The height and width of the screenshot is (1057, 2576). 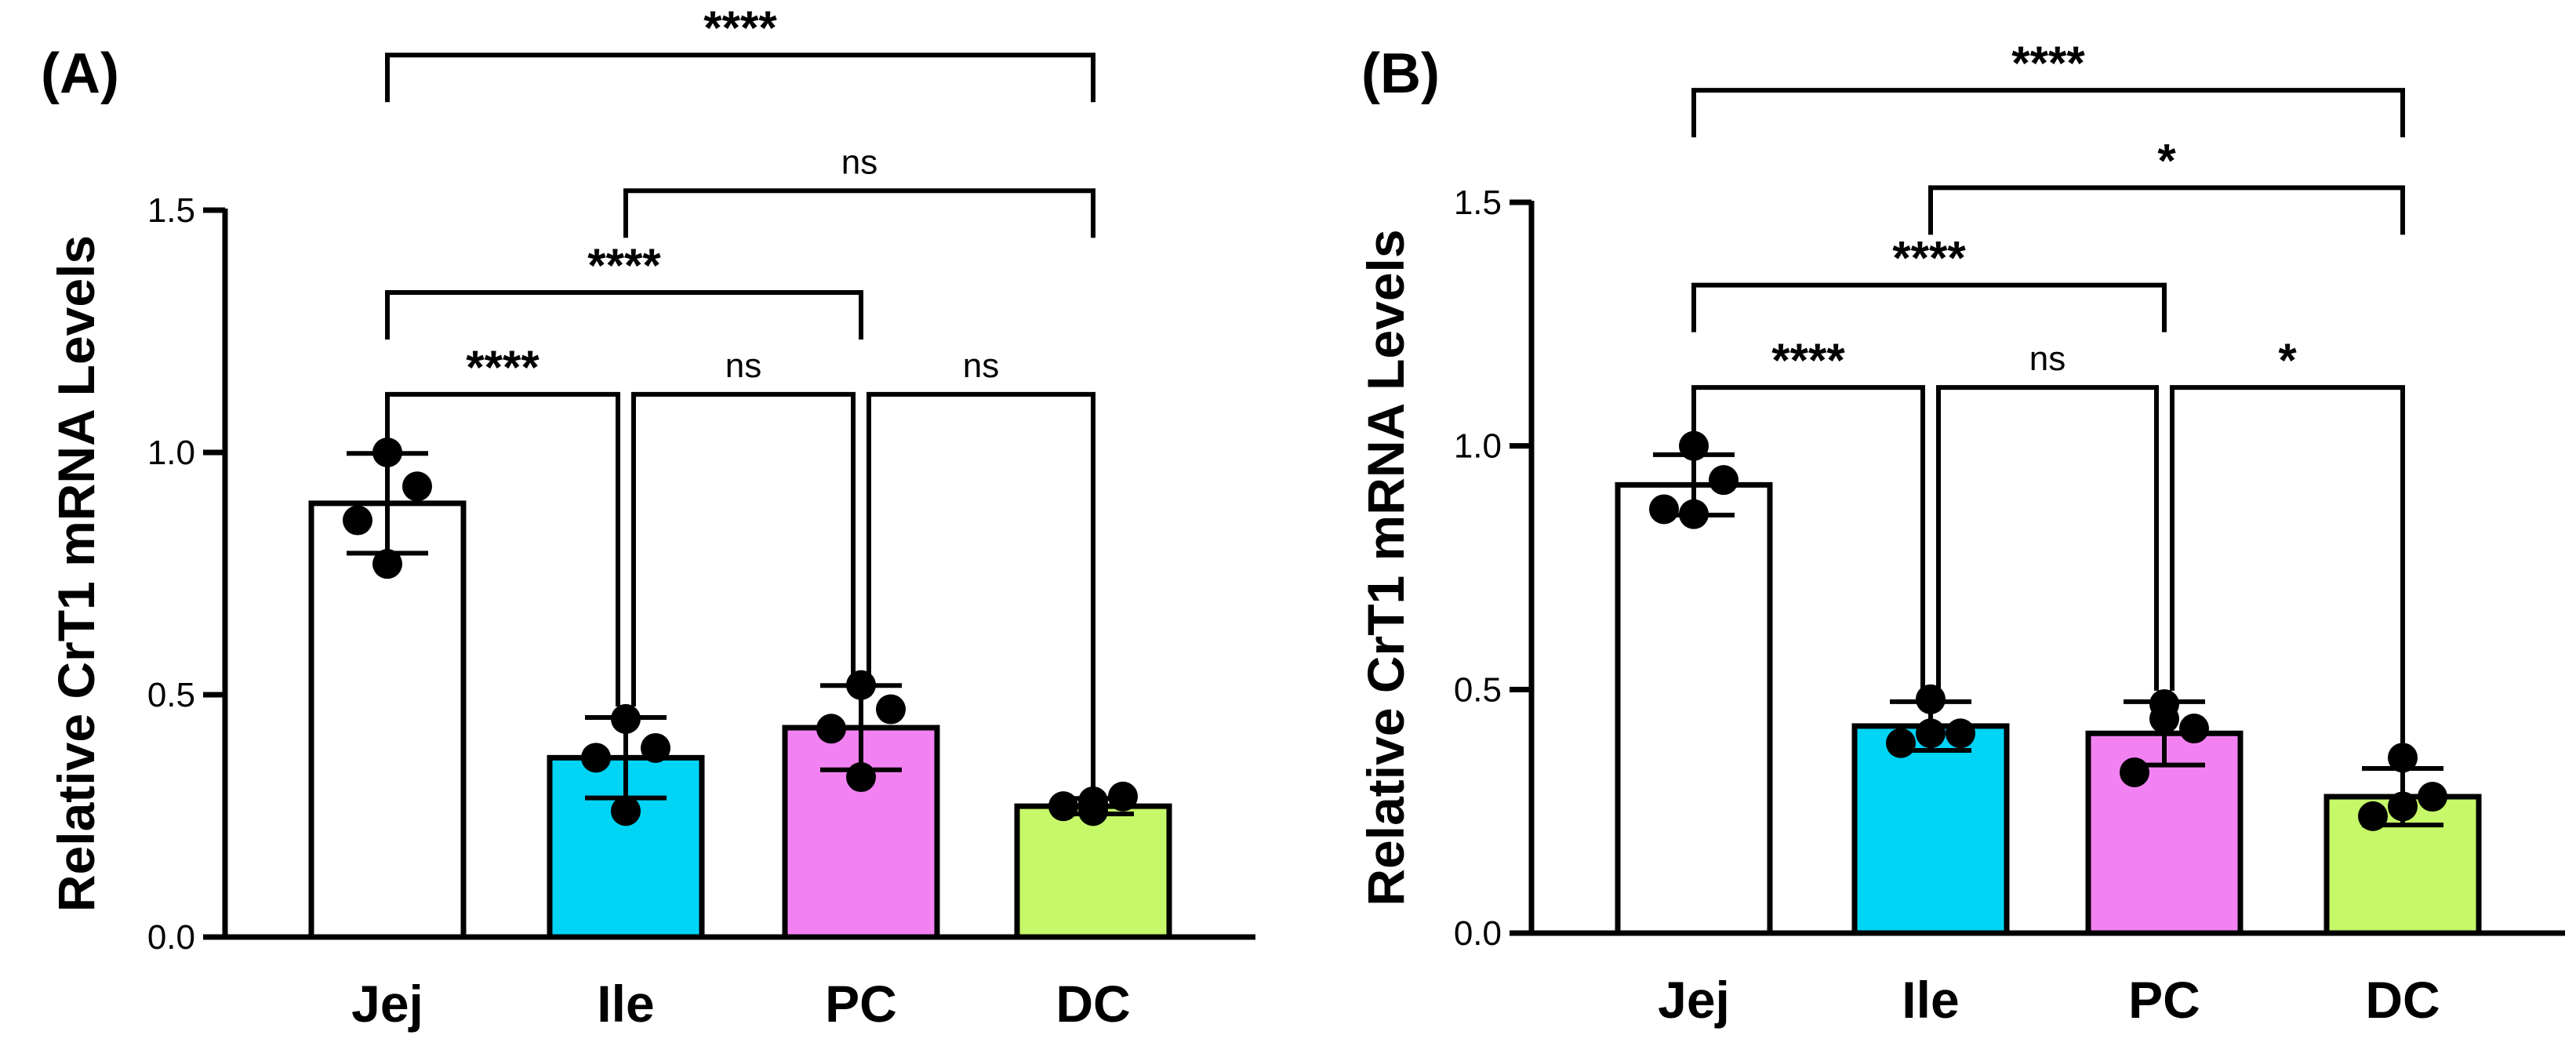 I want to click on bar-jej, so click(x=1694, y=708).